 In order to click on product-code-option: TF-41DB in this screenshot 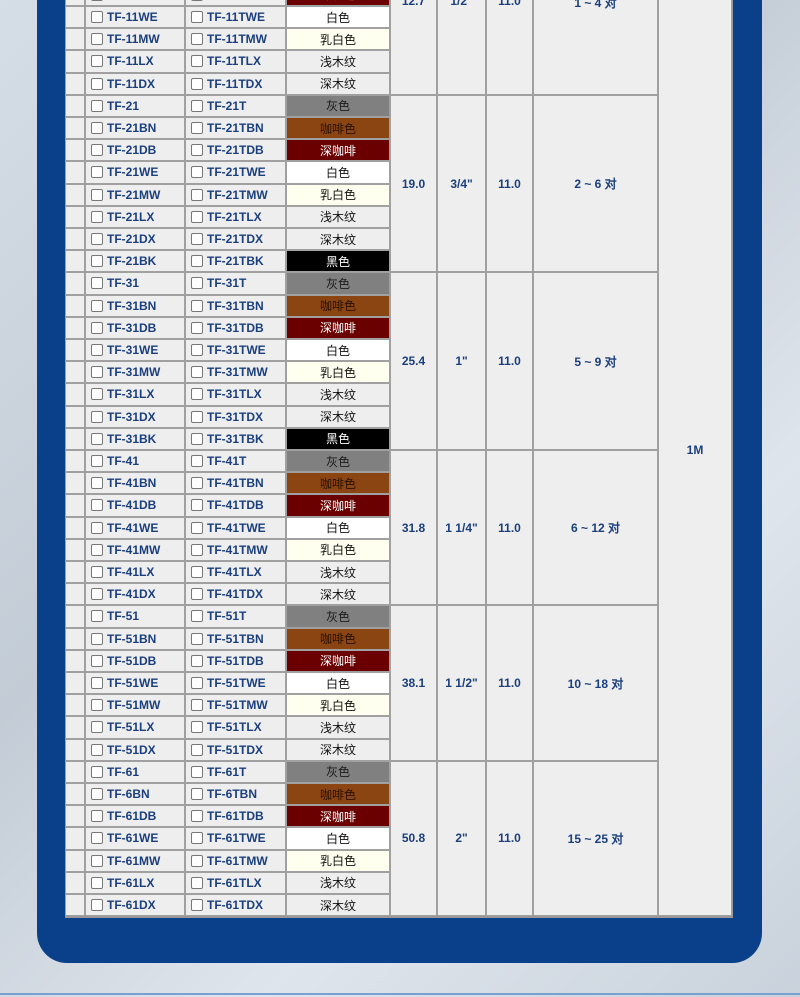, I will do `click(135, 505)`.